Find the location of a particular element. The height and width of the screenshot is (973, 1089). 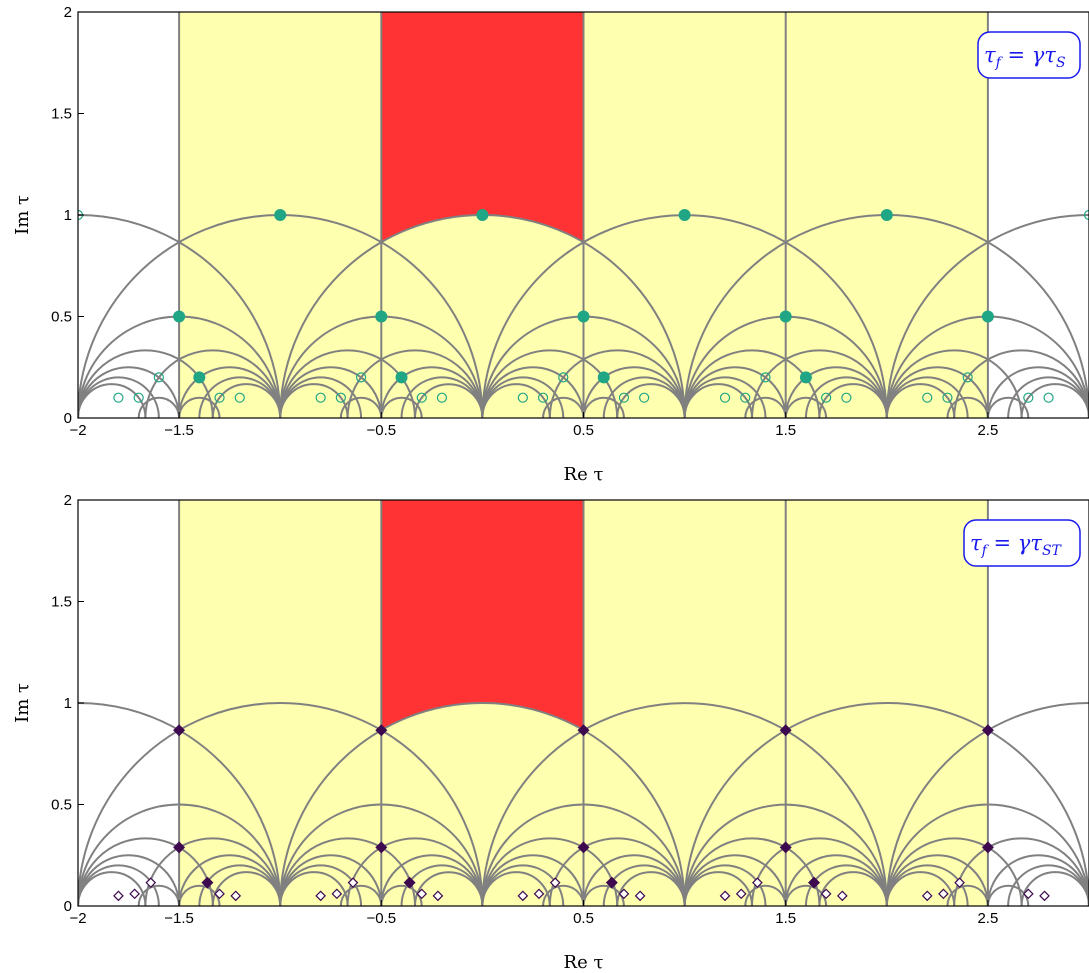

annotation-sub1: f is located at coordinates (985, 551).